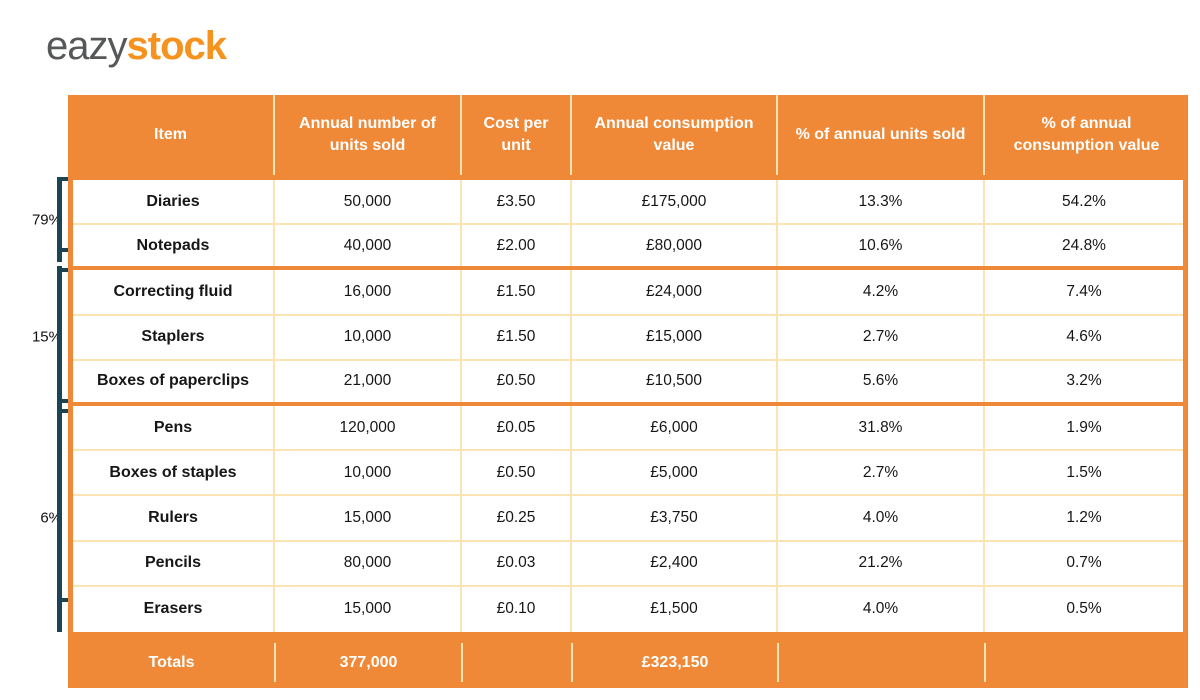 The height and width of the screenshot is (700, 1200). Describe the element at coordinates (369, 662) in the screenshot. I see `totals-units-cell: 377,000` at that location.